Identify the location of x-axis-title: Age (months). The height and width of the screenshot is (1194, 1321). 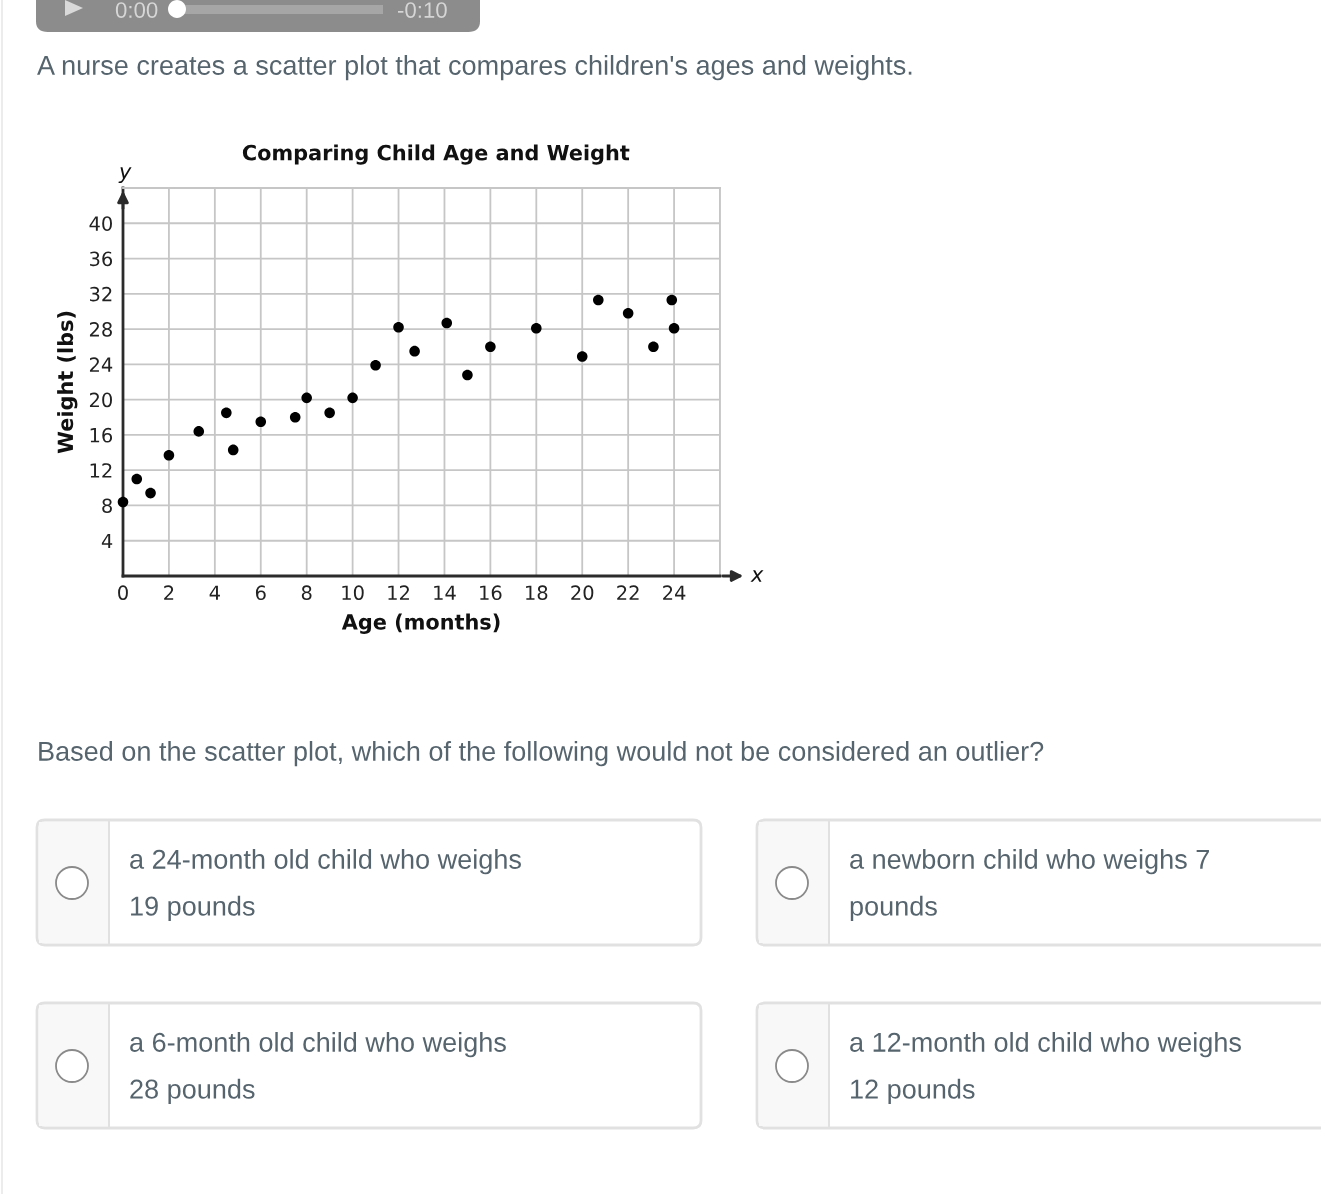
(420, 623).